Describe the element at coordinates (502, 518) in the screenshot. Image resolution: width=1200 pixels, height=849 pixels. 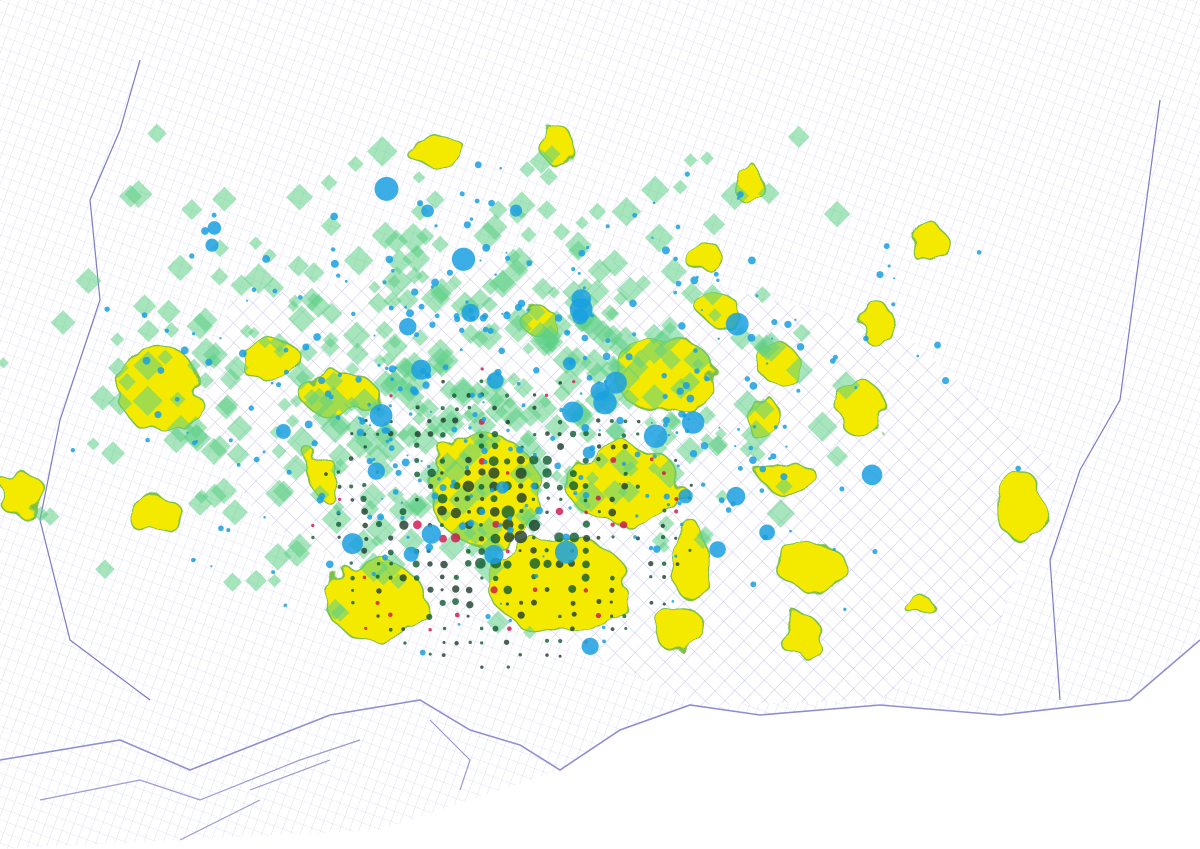
I see `dark-dots` at that location.